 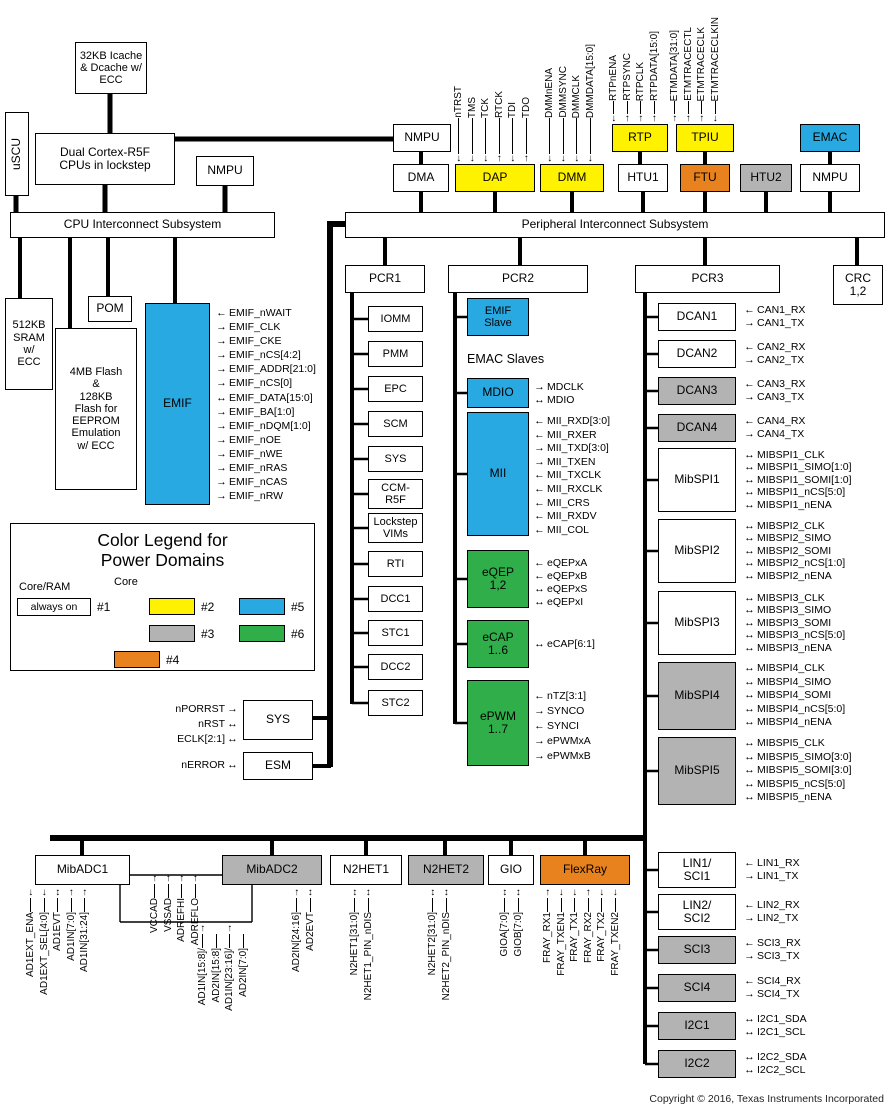 I want to click on signal-row: ← eQEPxA, so click(x=559, y=563).